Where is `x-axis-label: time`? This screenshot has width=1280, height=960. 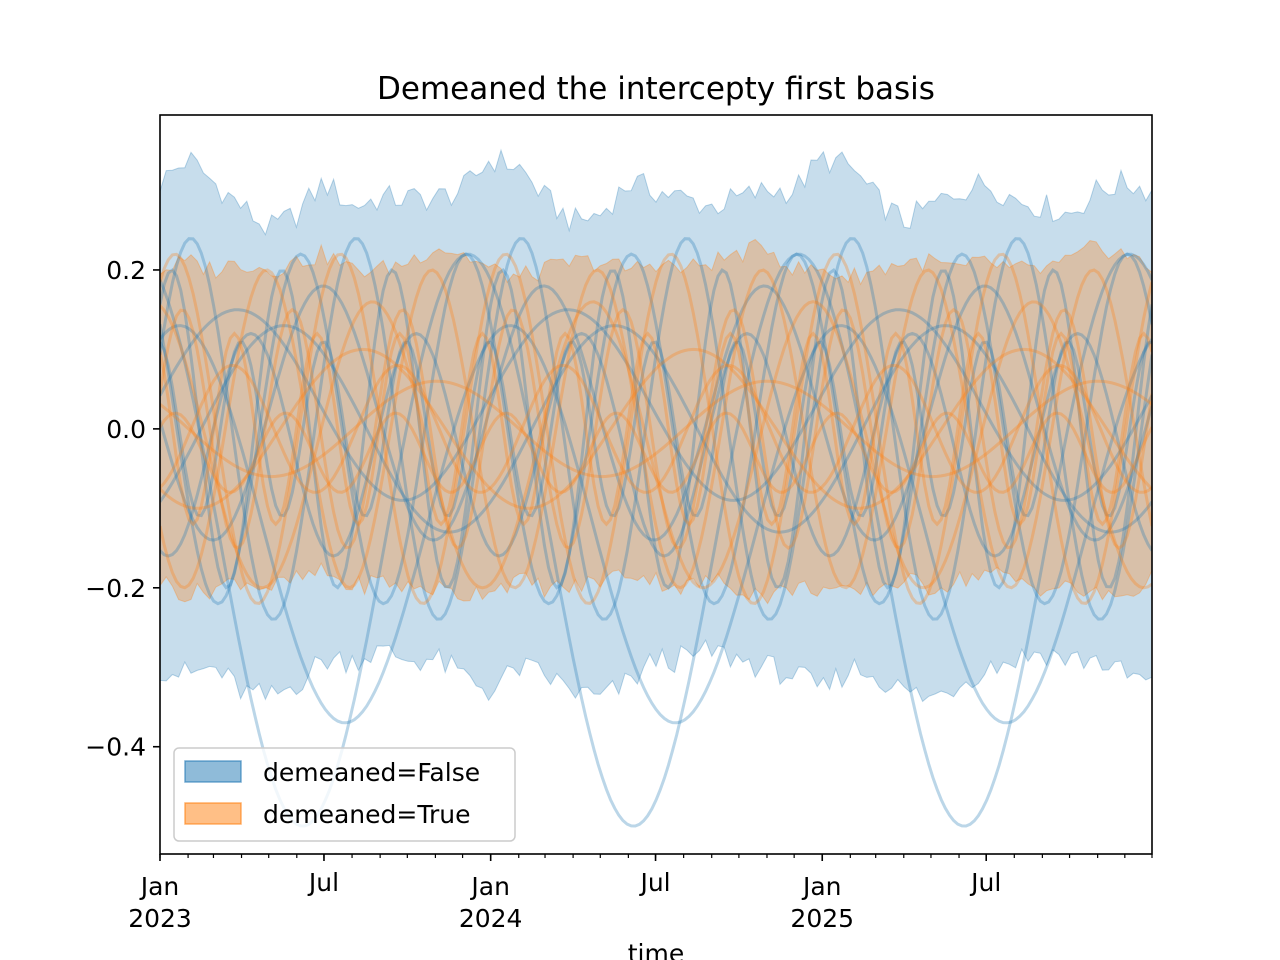
x-axis-label: time is located at coordinates (656, 949).